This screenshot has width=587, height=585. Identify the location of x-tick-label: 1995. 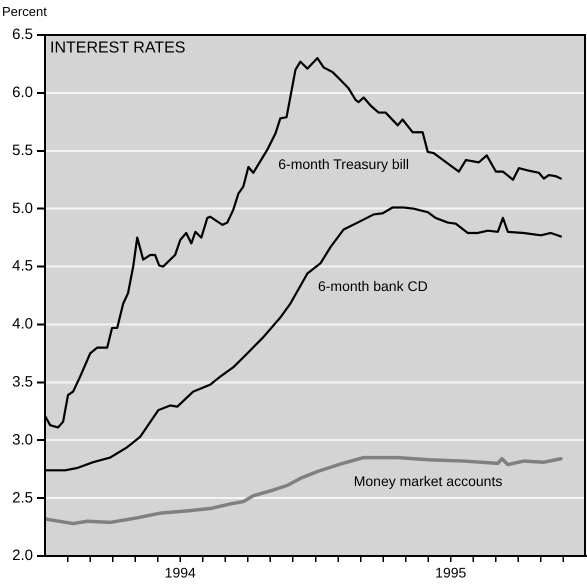
(451, 572).